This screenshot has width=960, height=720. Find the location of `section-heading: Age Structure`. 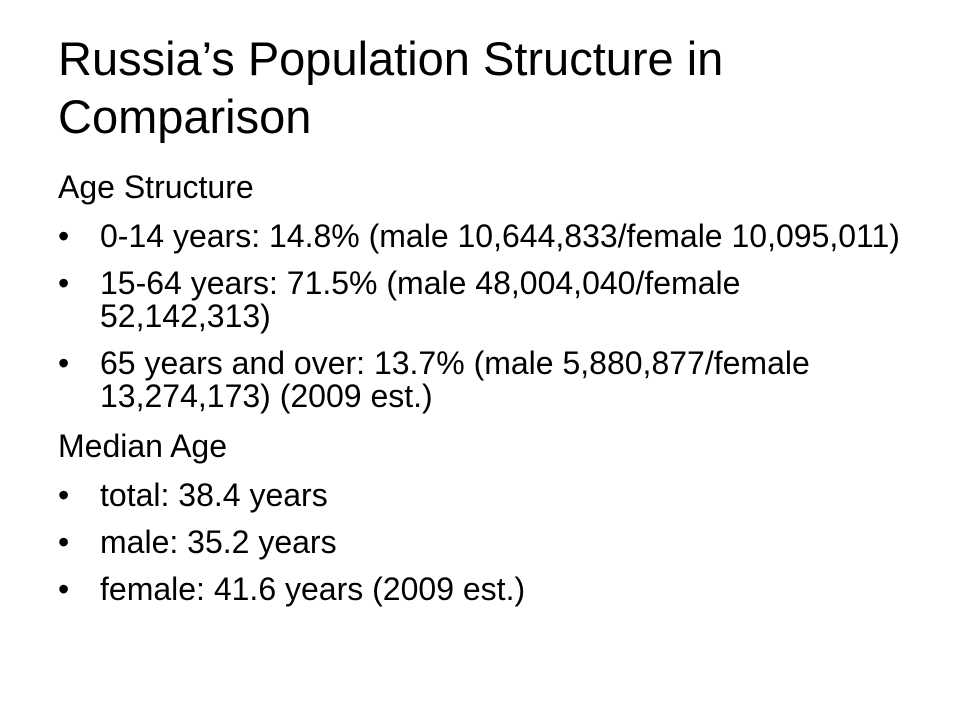

section-heading: Age Structure is located at coordinates (156, 187).